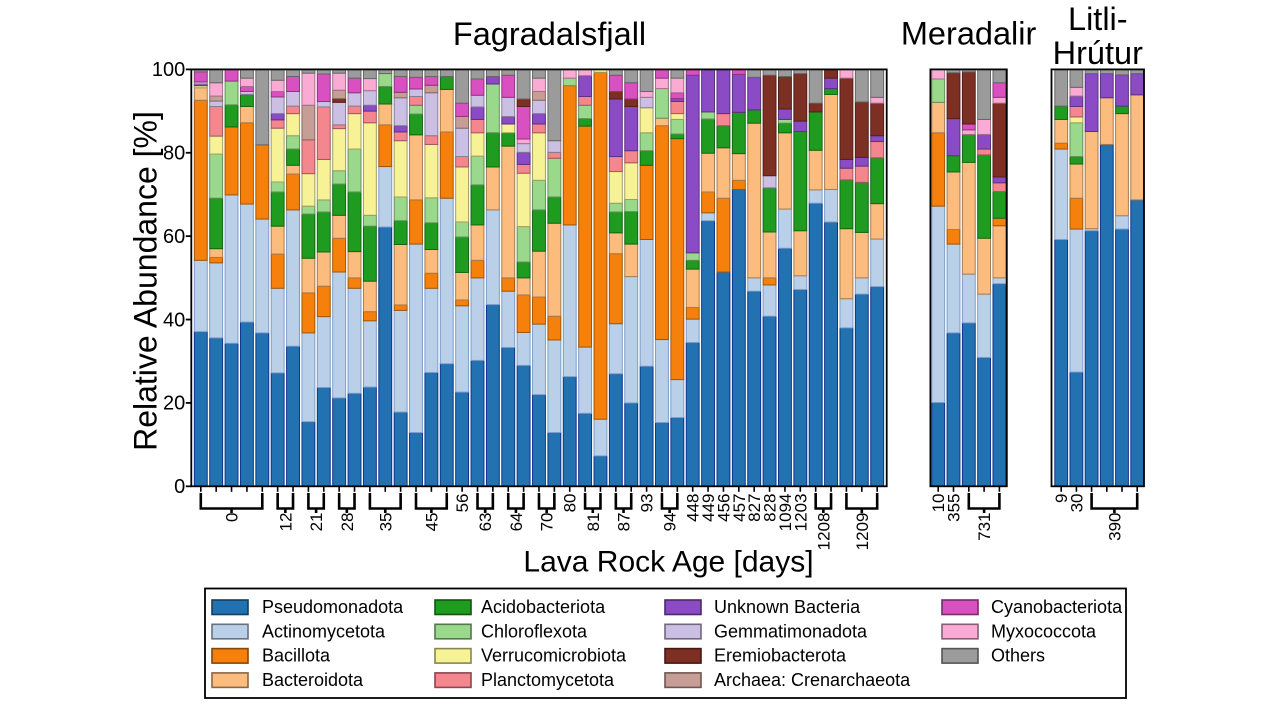 The width and height of the screenshot is (1281, 720). Describe the element at coordinates (385, 522) in the screenshot. I see `svg-text: 35` at that location.